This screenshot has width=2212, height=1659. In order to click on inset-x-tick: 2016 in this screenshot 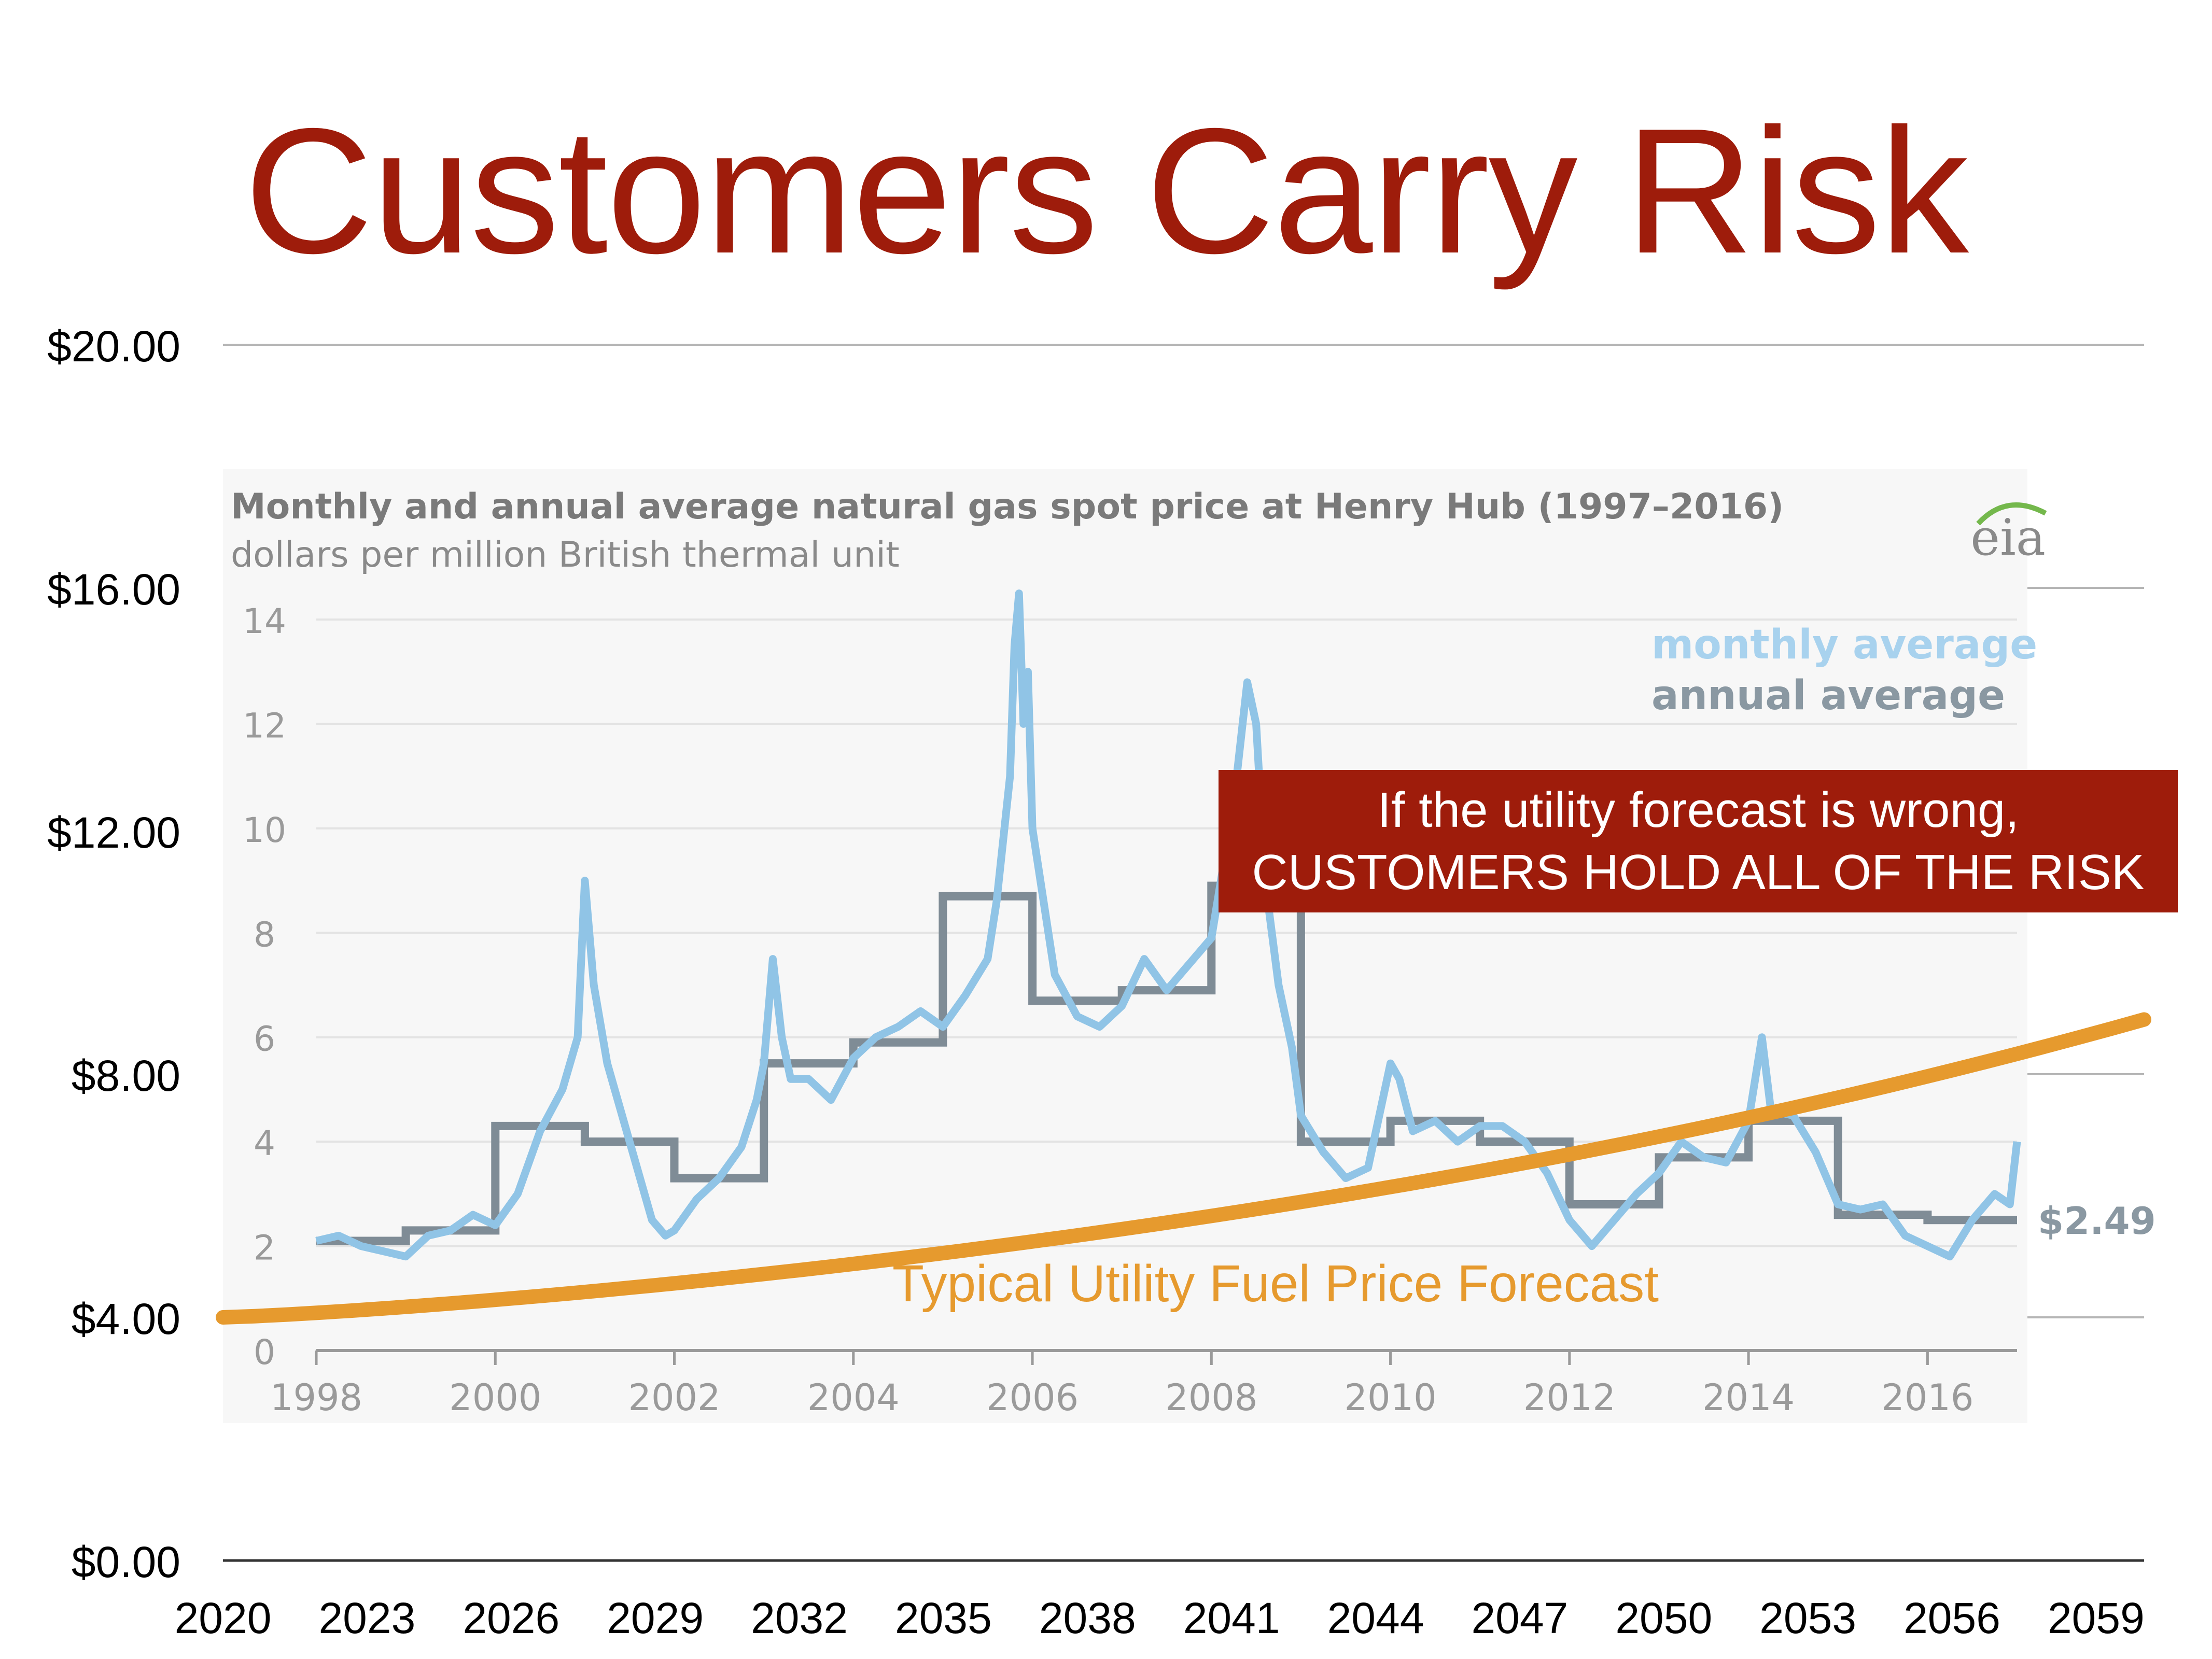, I will do `click(1927, 1397)`.